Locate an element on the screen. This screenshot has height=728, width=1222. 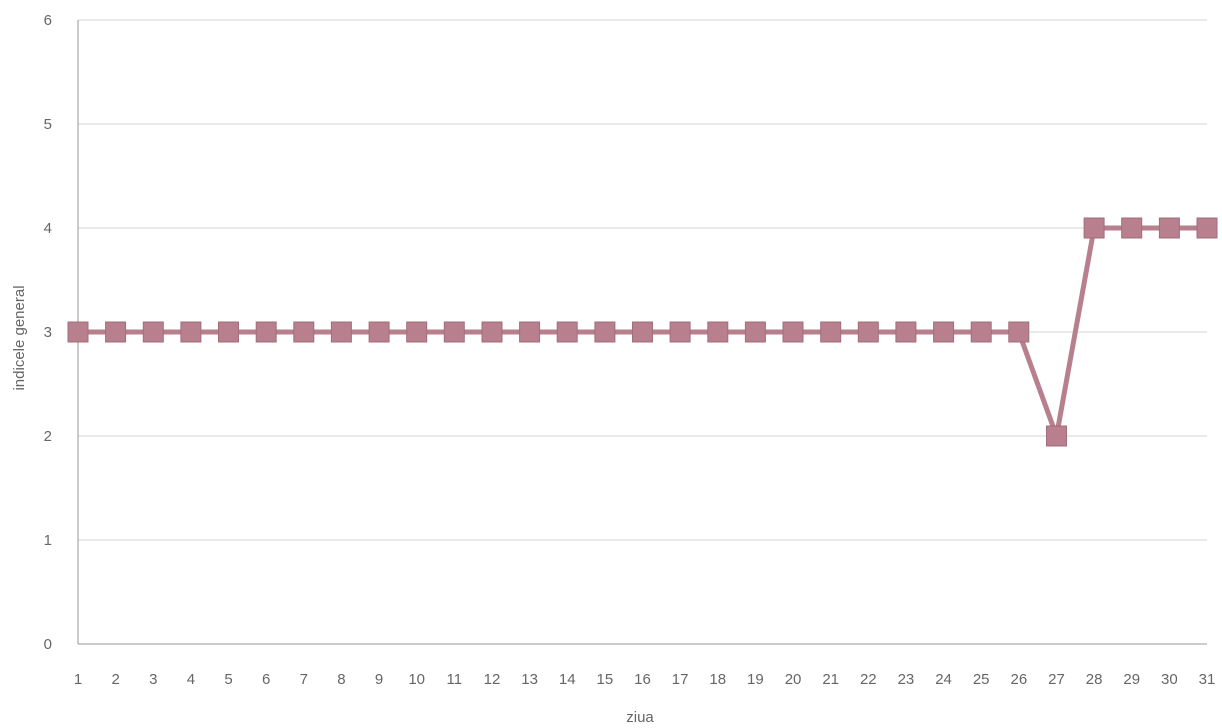
x-tick-label: 5 is located at coordinates (228, 679).